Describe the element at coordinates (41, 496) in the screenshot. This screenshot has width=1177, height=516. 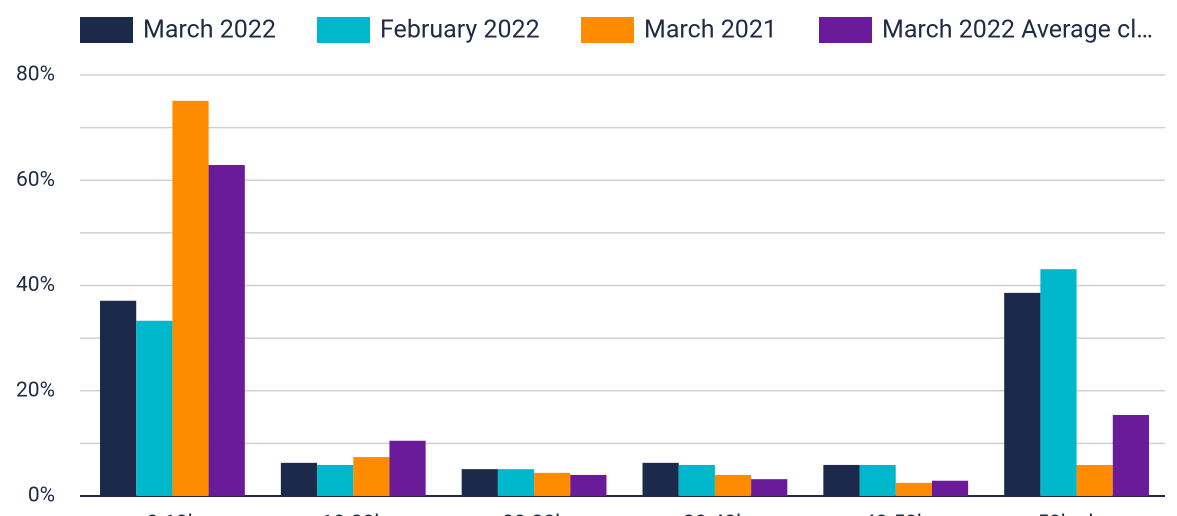
I see `y-tick-label: 0%` at that location.